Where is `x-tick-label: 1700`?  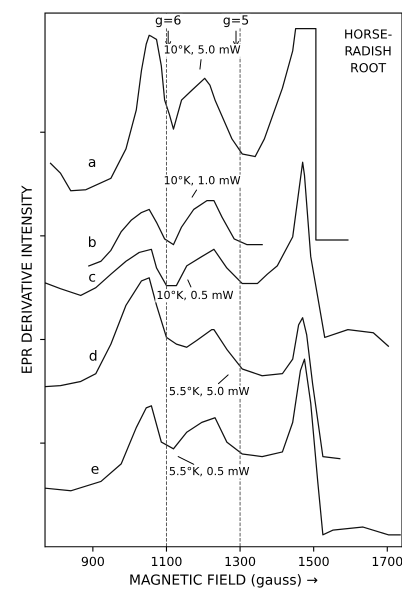
x-tick-label: 1700 is located at coordinates (387, 561).